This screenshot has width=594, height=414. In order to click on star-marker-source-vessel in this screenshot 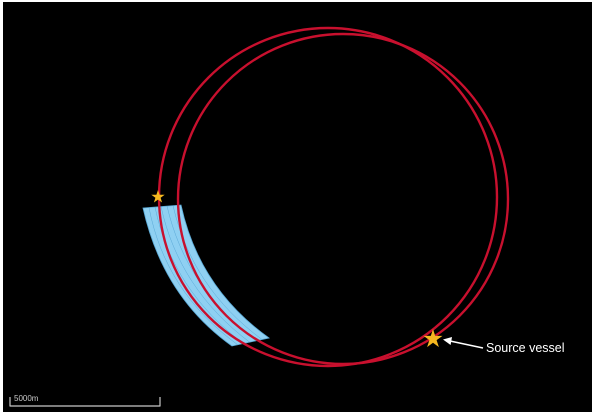, I will do `click(433, 338)`.